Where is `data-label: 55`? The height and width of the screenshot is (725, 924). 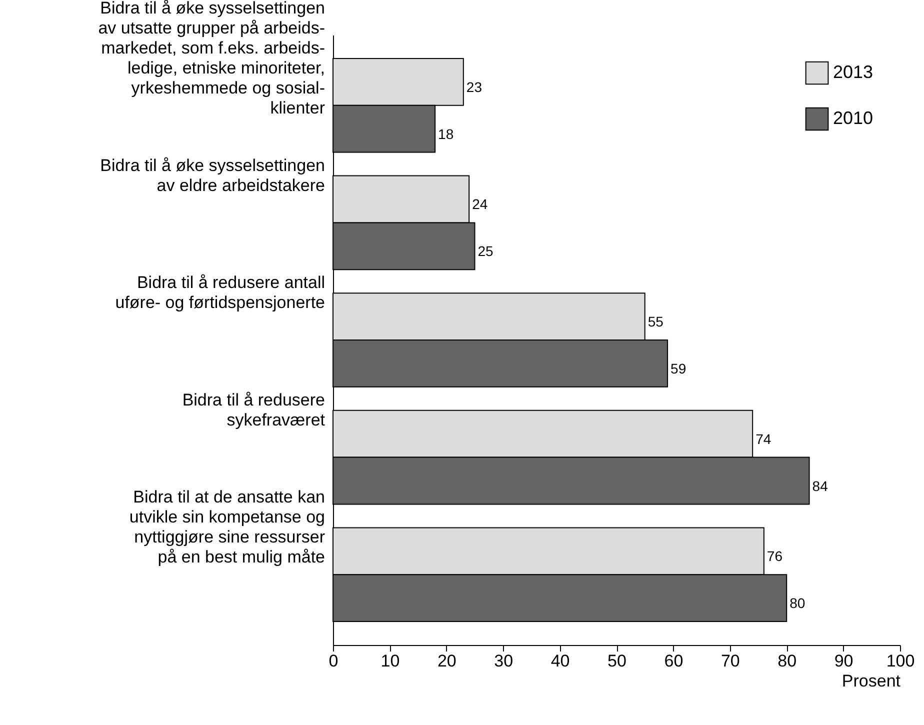 data-label: 55 is located at coordinates (656, 322).